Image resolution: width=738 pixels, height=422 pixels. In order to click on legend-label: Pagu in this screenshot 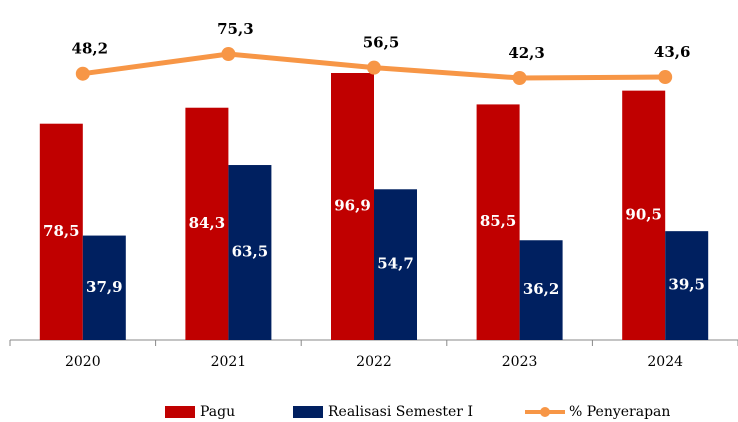, I will do `click(217, 412)`.